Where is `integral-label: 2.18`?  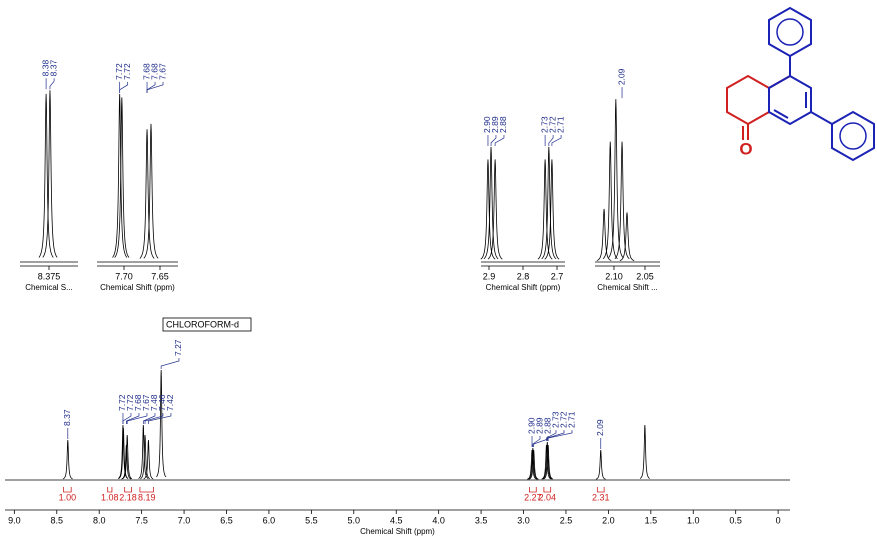 integral-label: 2.18 is located at coordinates (128, 497).